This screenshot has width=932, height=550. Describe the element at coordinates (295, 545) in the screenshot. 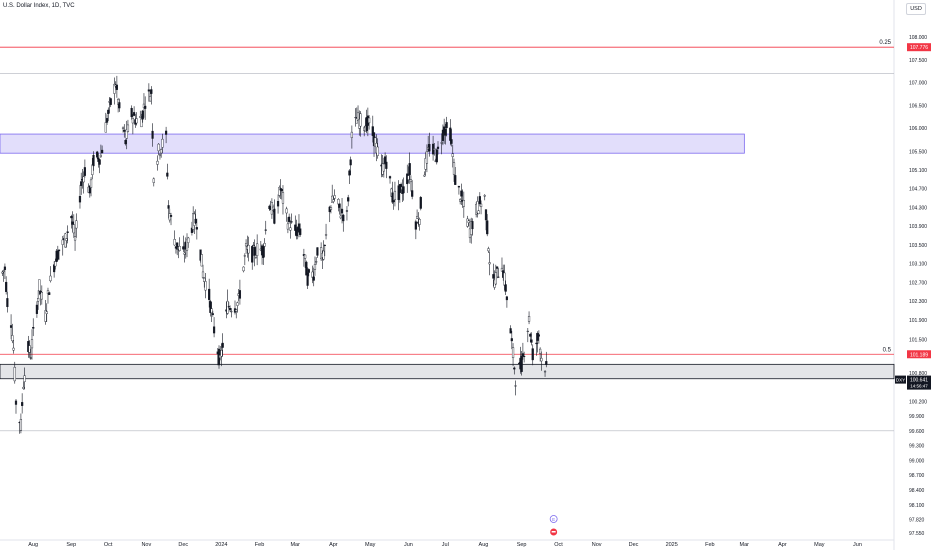

I see `x-tick-label: Mar` at that location.